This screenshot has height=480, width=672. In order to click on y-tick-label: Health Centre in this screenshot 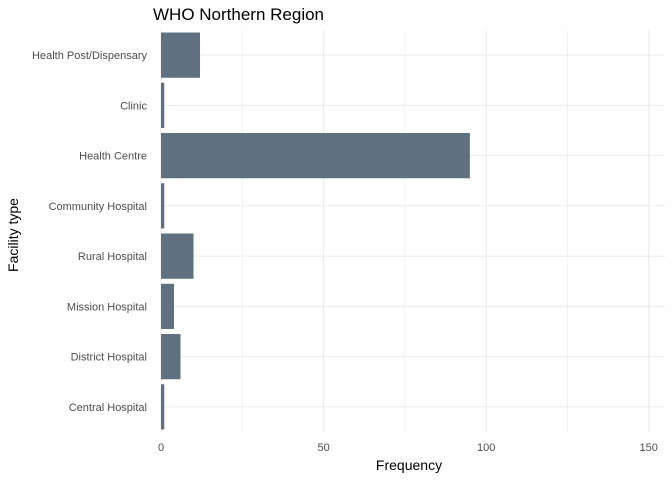, I will do `click(113, 157)`.